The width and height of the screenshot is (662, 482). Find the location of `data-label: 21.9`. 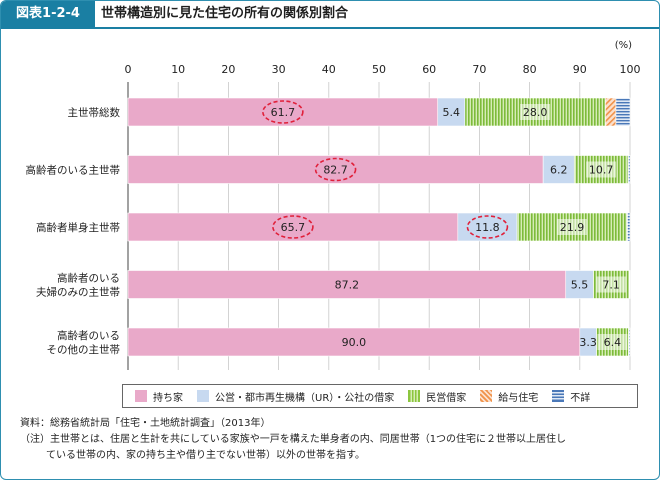

data-label: 21.9 is located at coordinates (572, 227).